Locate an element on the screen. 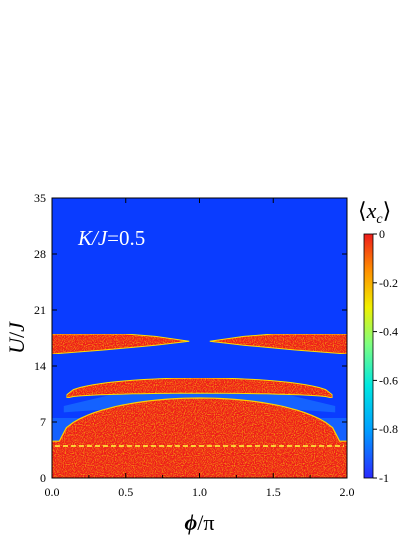  x-tick-label: 0.0 is located at coordinates (52, 492).